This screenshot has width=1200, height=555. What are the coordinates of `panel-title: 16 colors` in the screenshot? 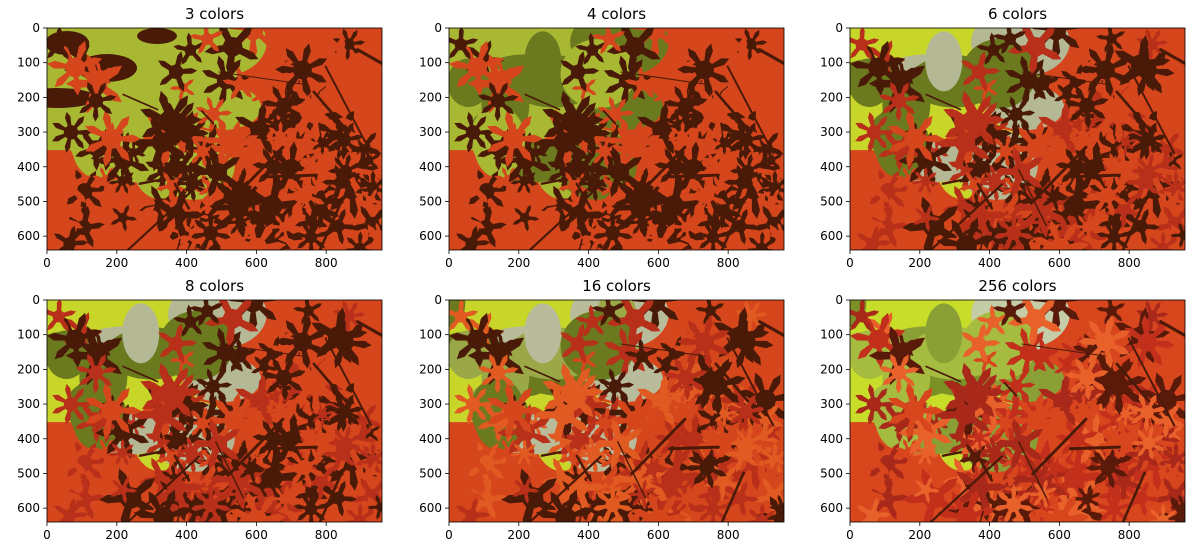 It's located at (616, 286).